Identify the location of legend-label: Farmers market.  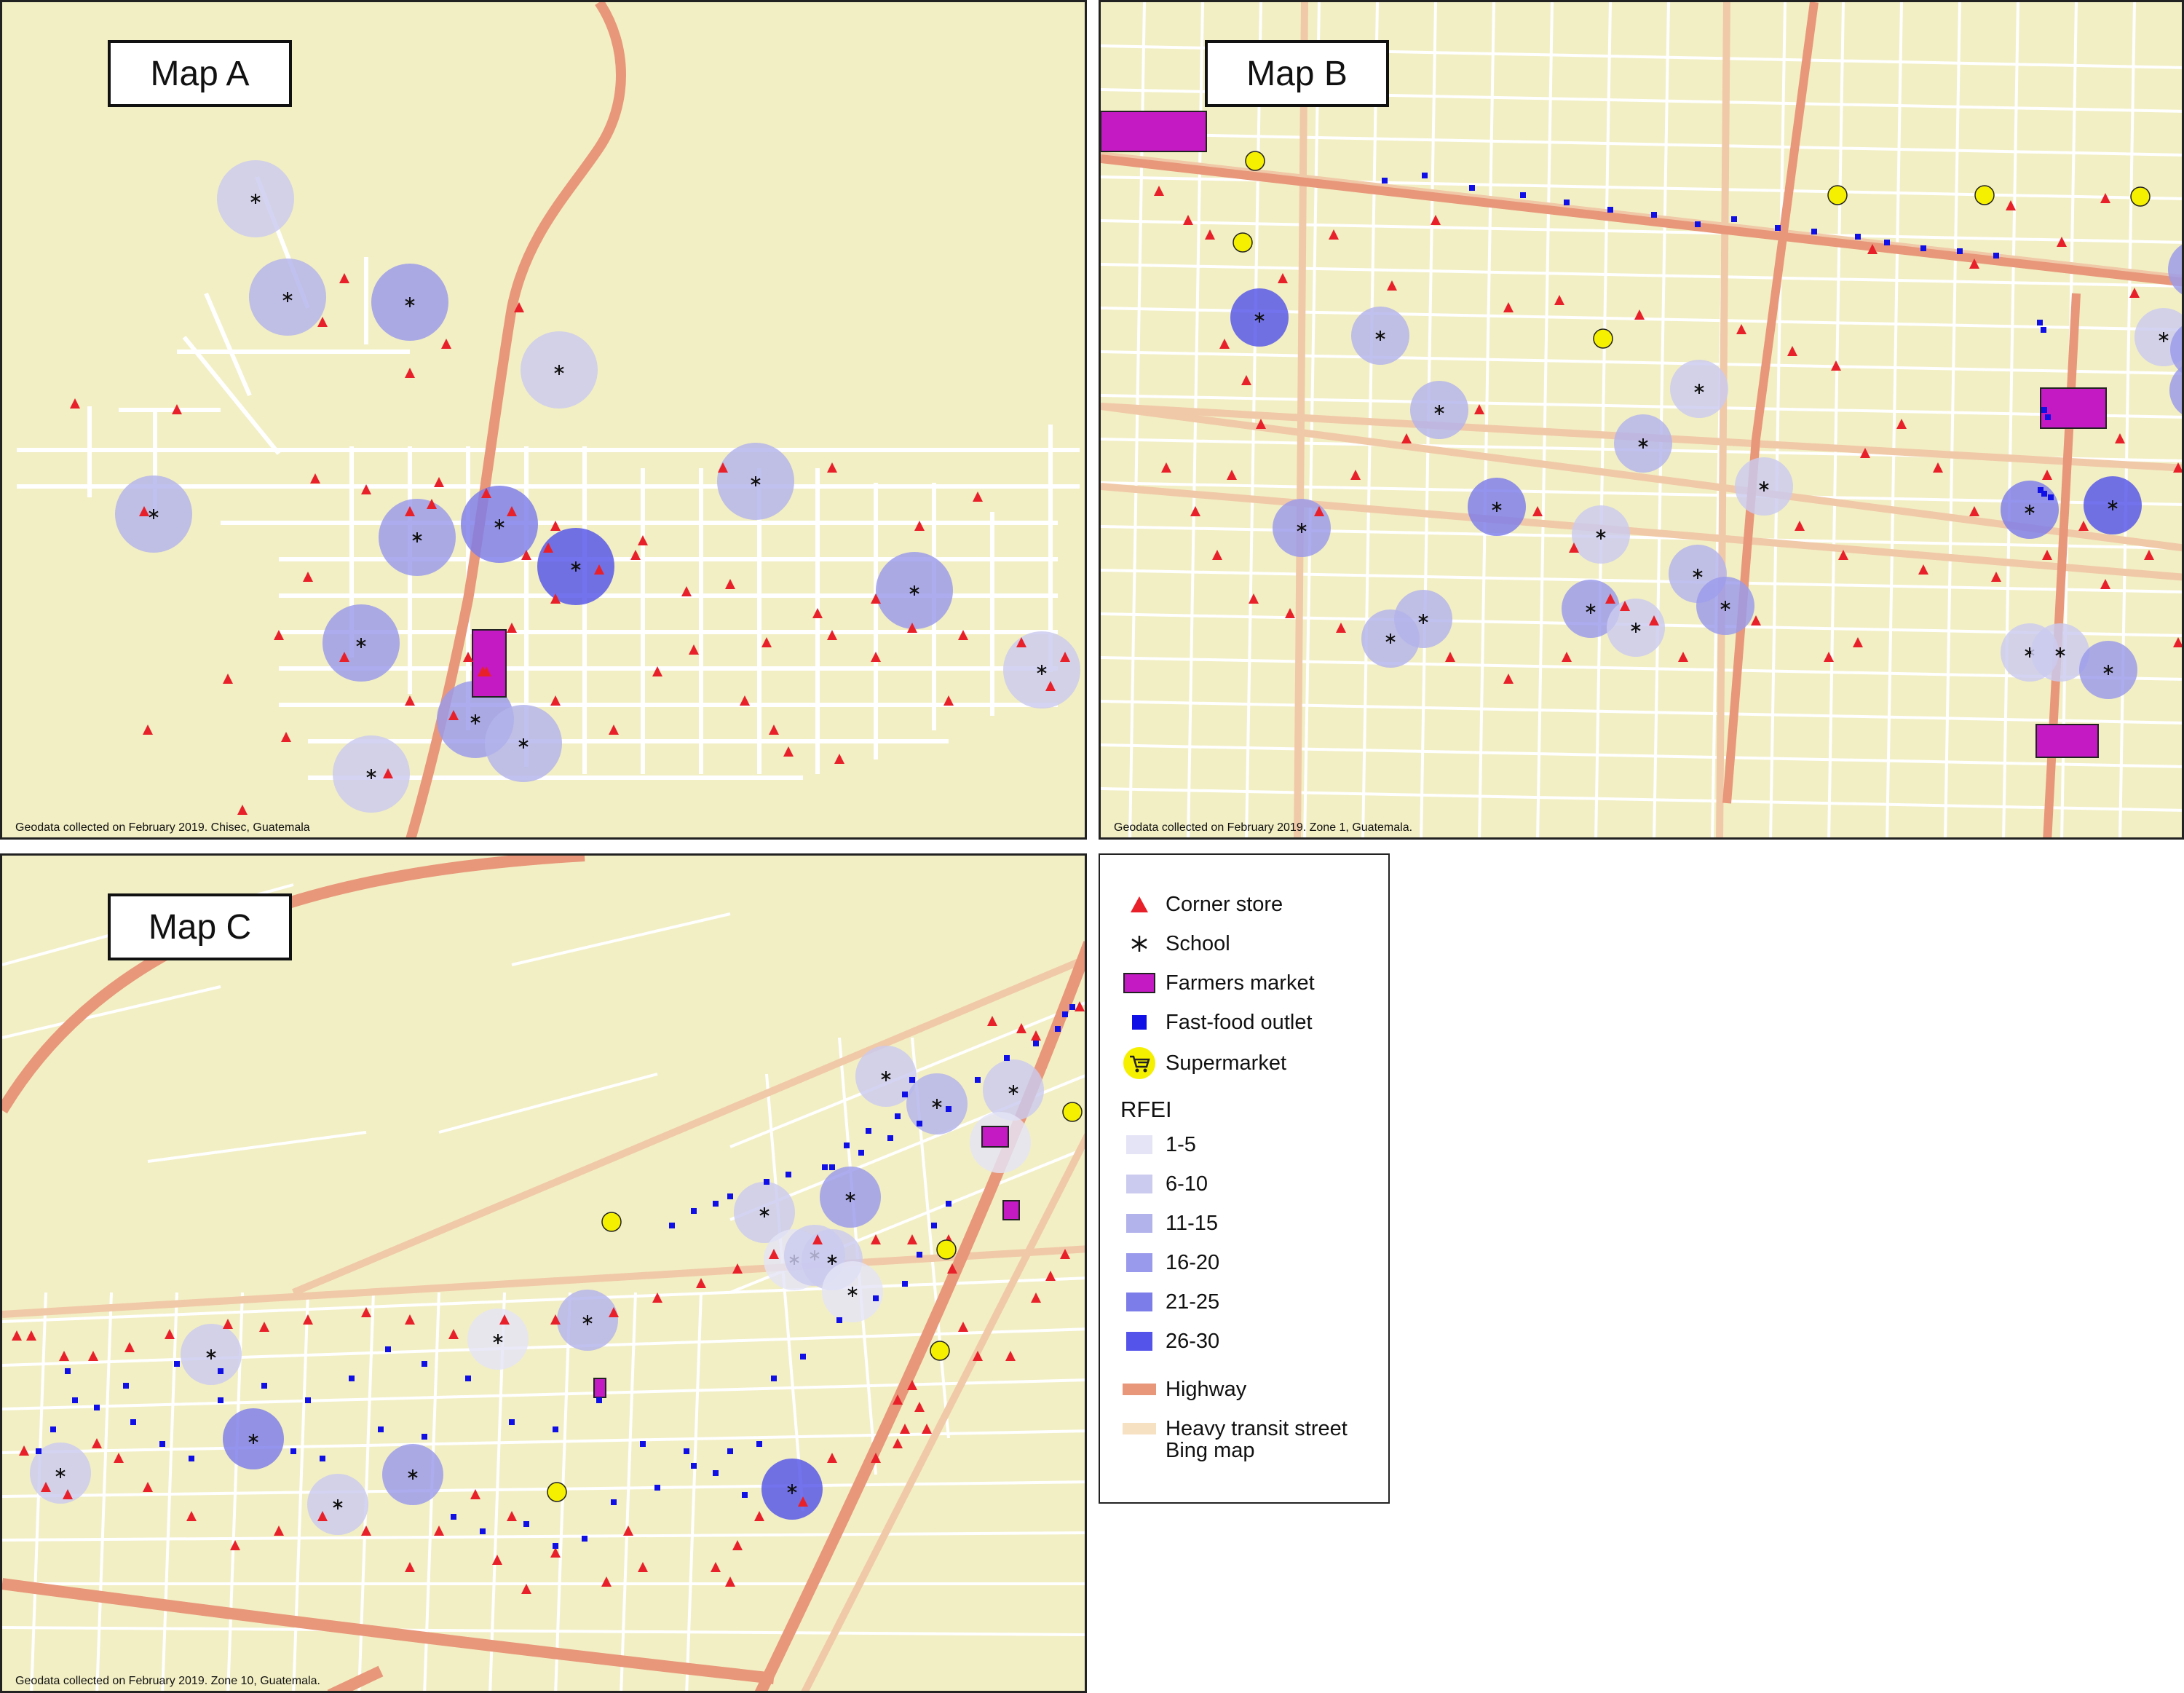
(1240, 983).